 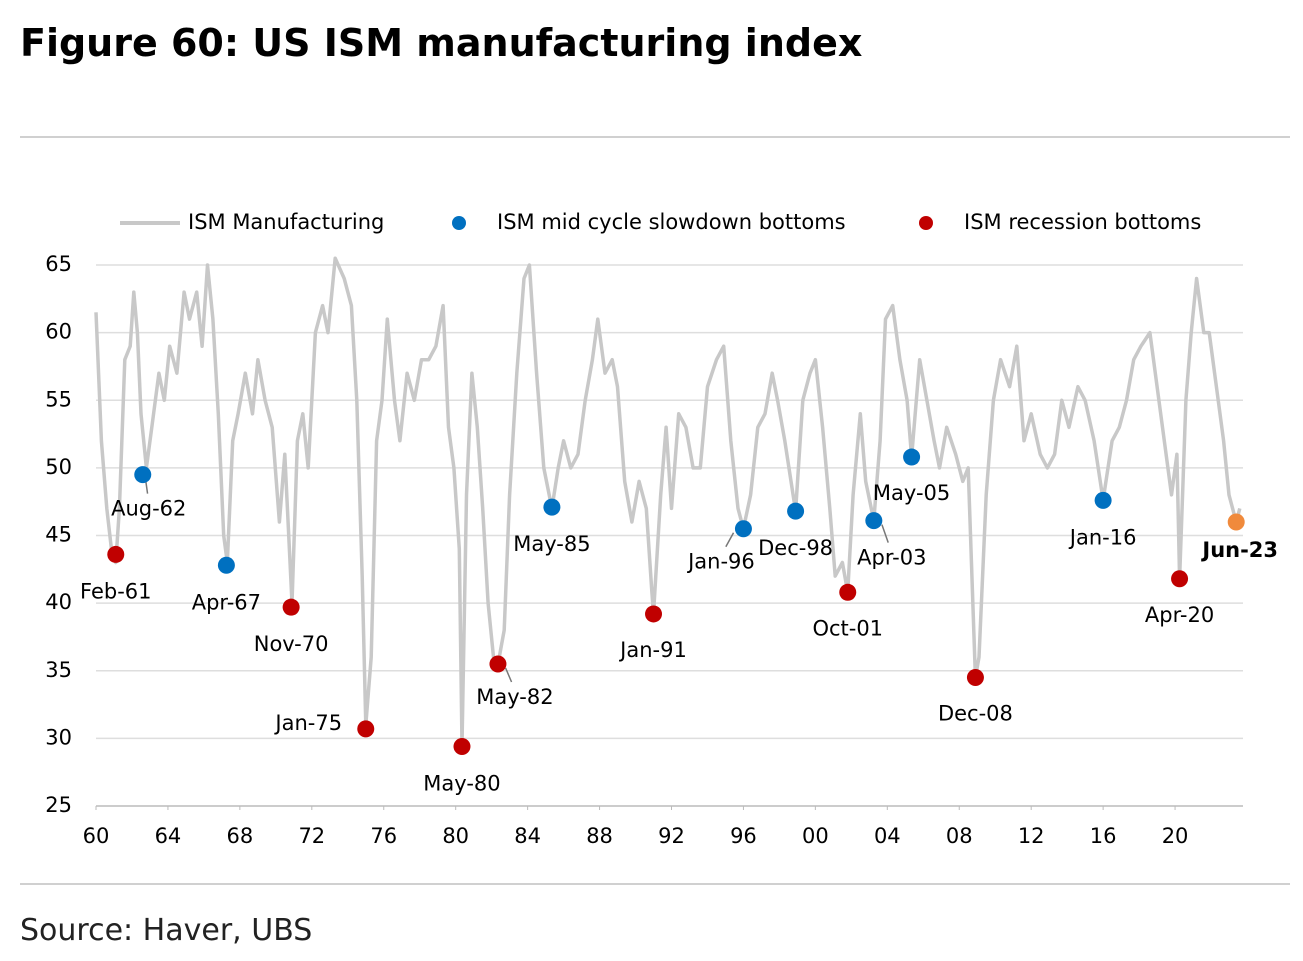 I want to click on y-tick-label: 50, so click(x=58, y=467).